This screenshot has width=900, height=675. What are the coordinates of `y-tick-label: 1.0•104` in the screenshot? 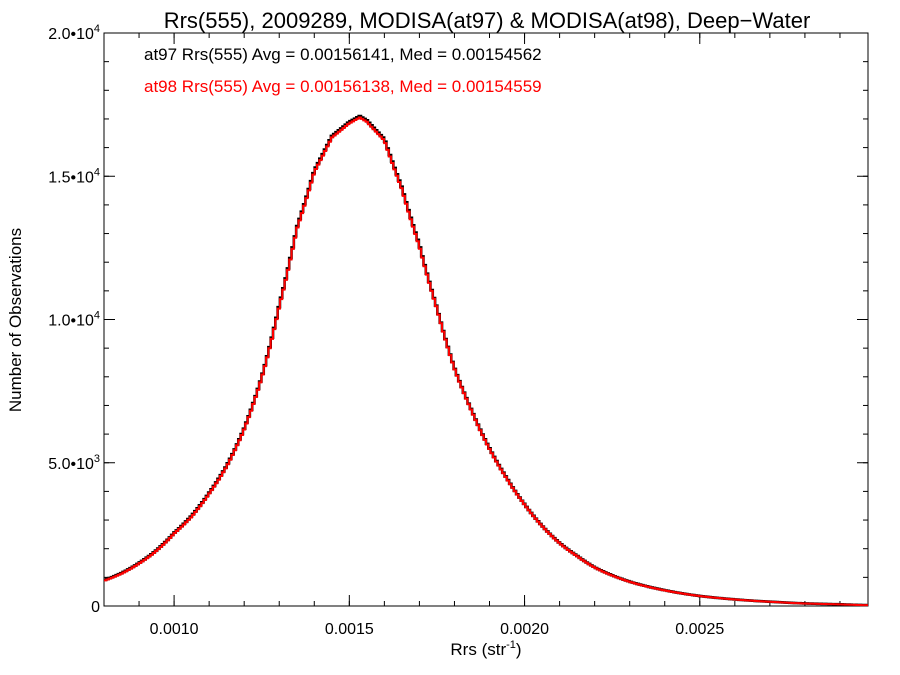 It's located at (74, 320).